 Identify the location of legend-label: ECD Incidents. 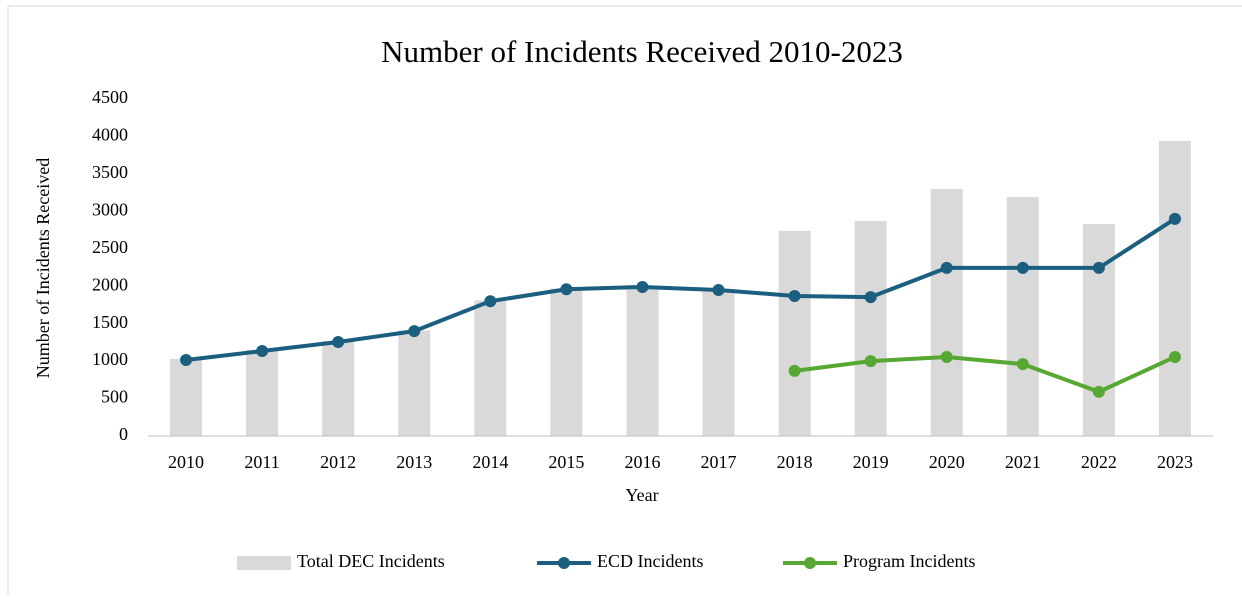
(650, 561).